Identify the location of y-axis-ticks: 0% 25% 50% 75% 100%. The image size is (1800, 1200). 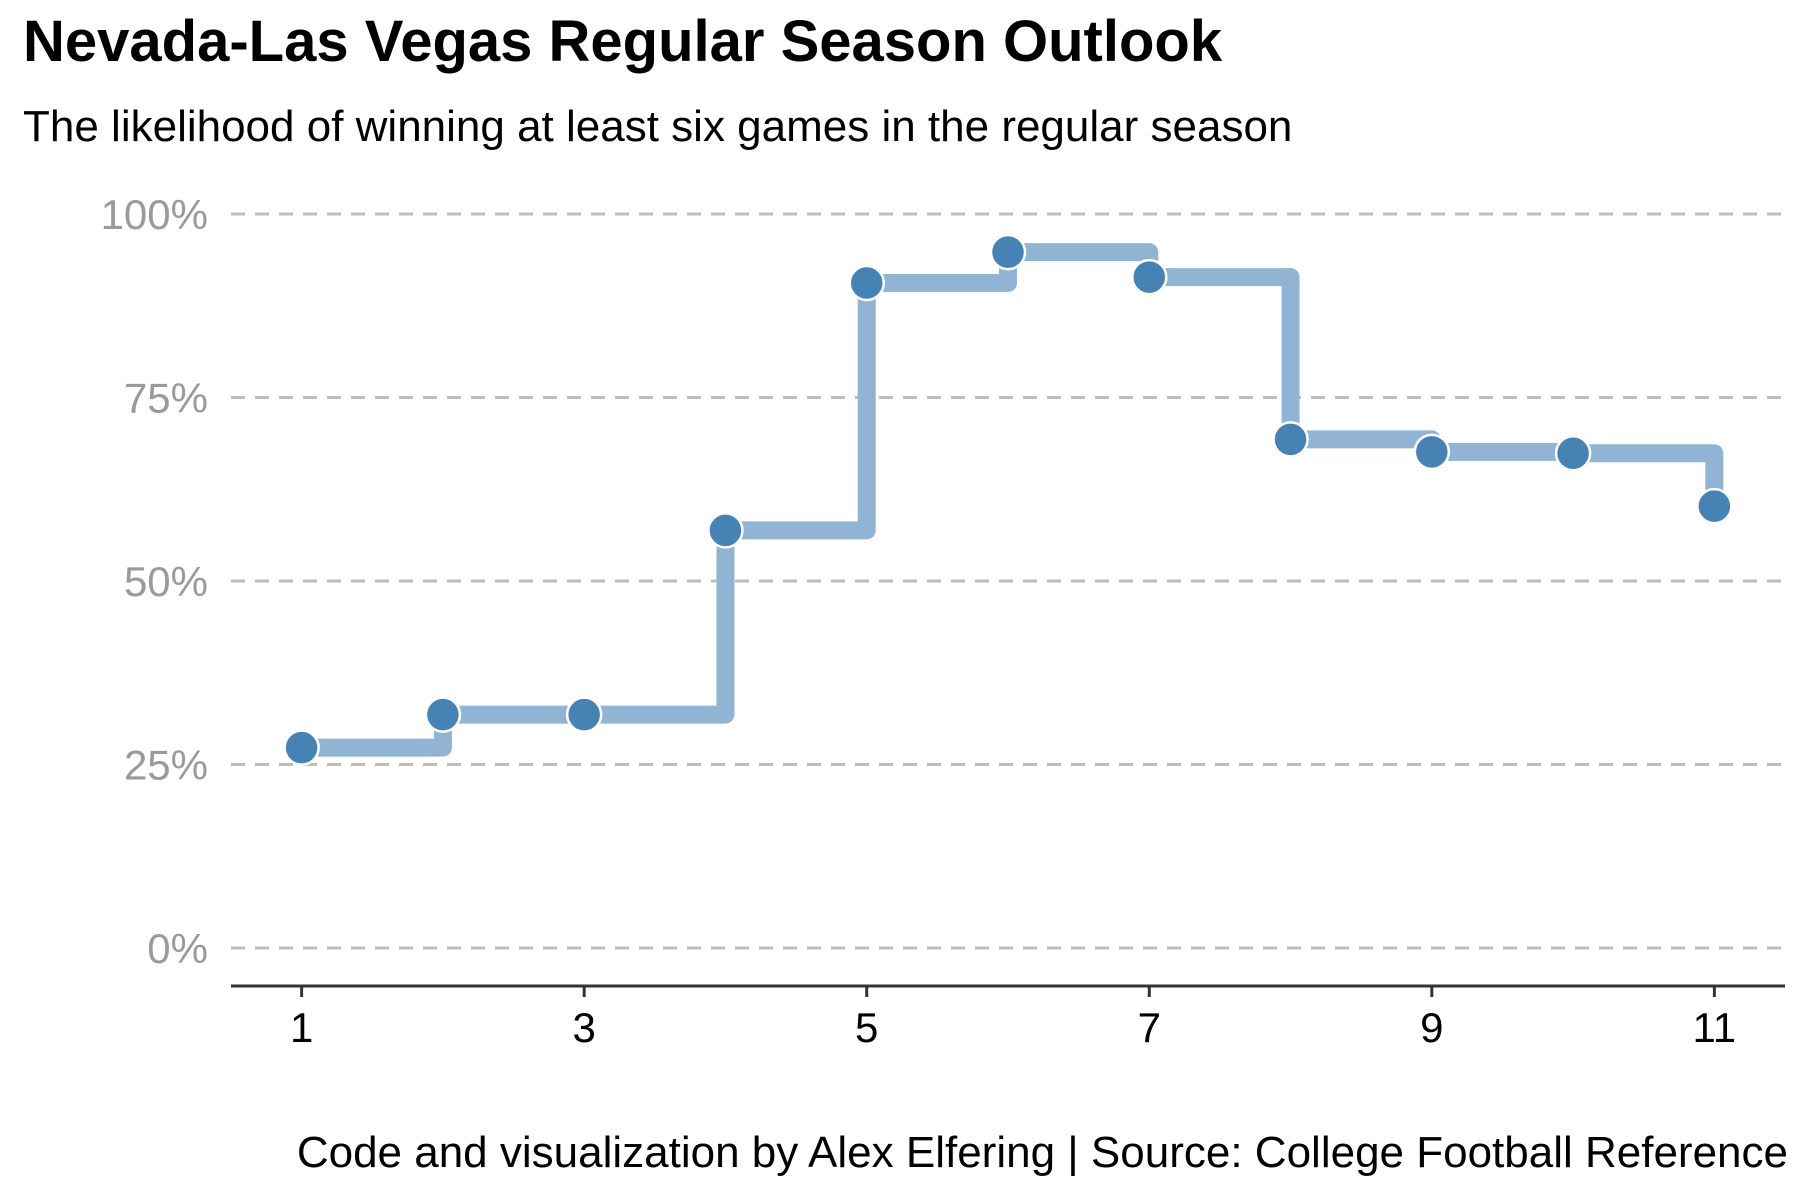
(154, 581).